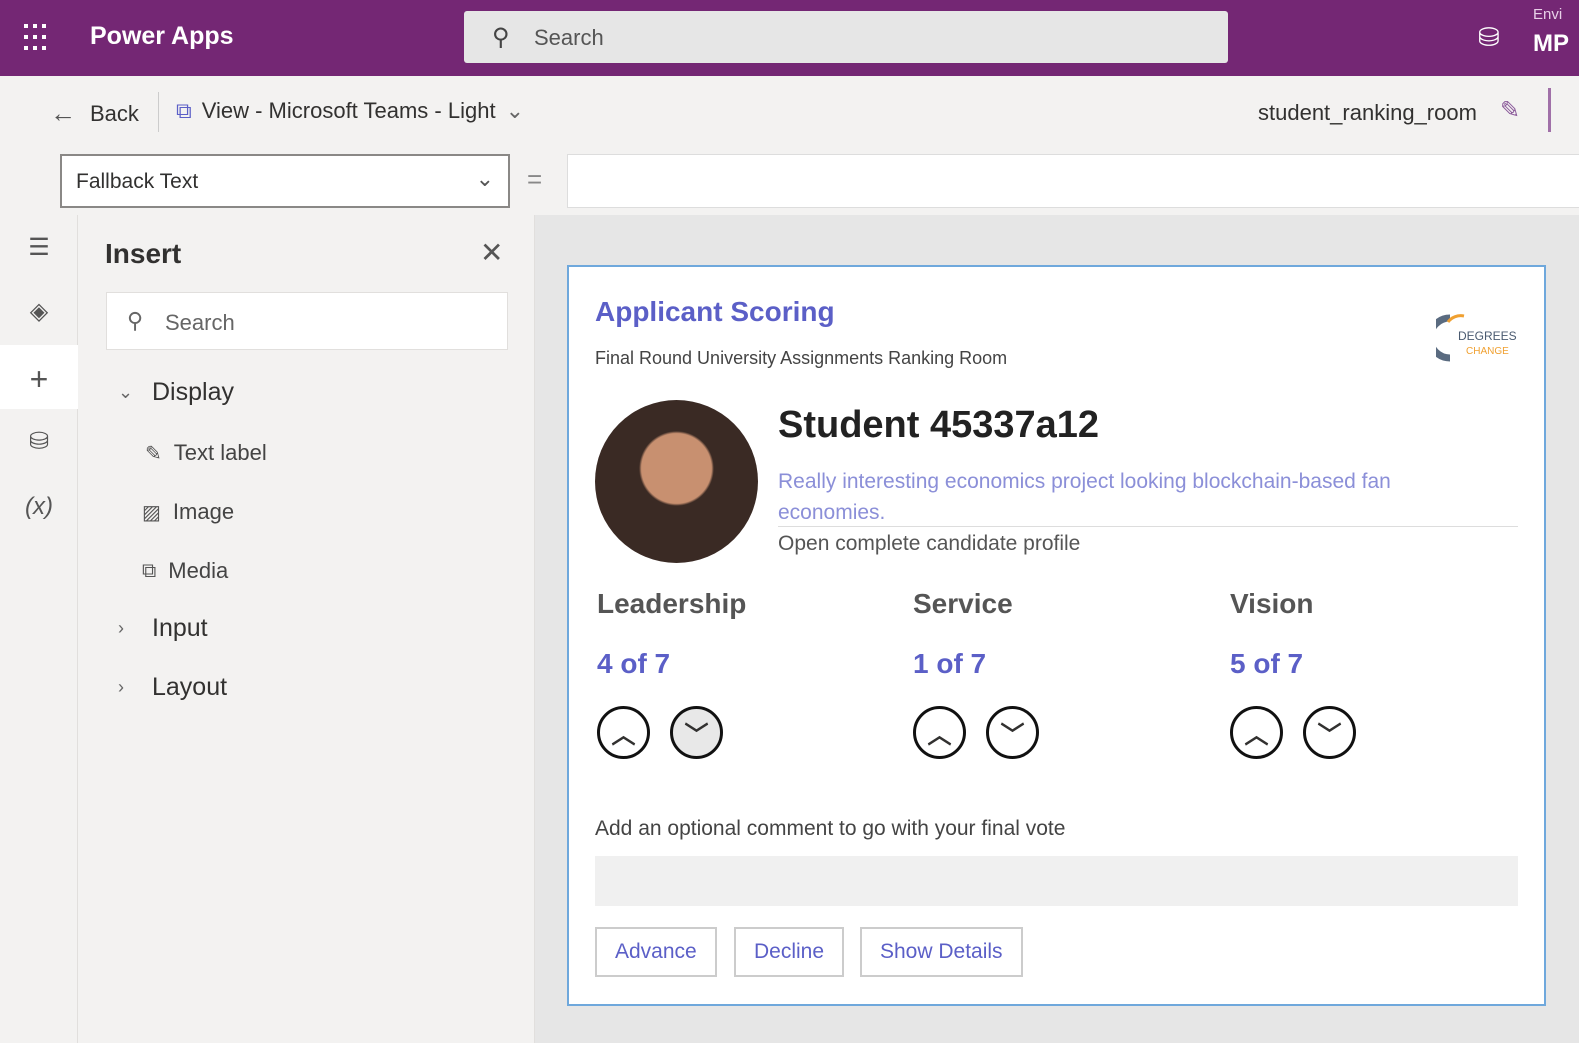  I want to click on data-icon: ⛁, so click(39, 441).